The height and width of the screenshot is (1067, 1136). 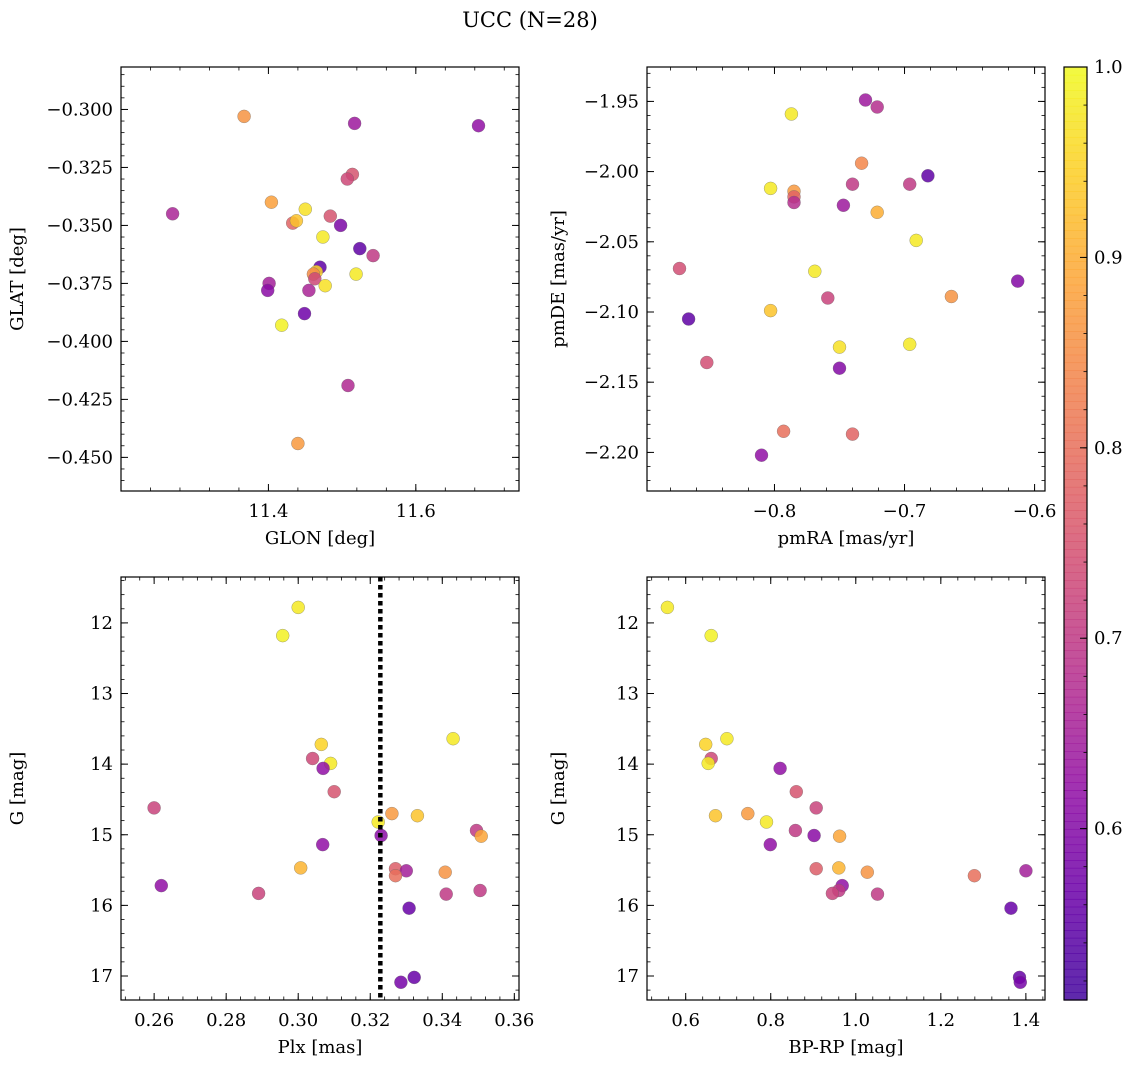 What do you see at coordinates (845, 1047) in the screenshot?
I see `x-axis-label: BP-RP [mag]` at bounding box center [845, 1047].